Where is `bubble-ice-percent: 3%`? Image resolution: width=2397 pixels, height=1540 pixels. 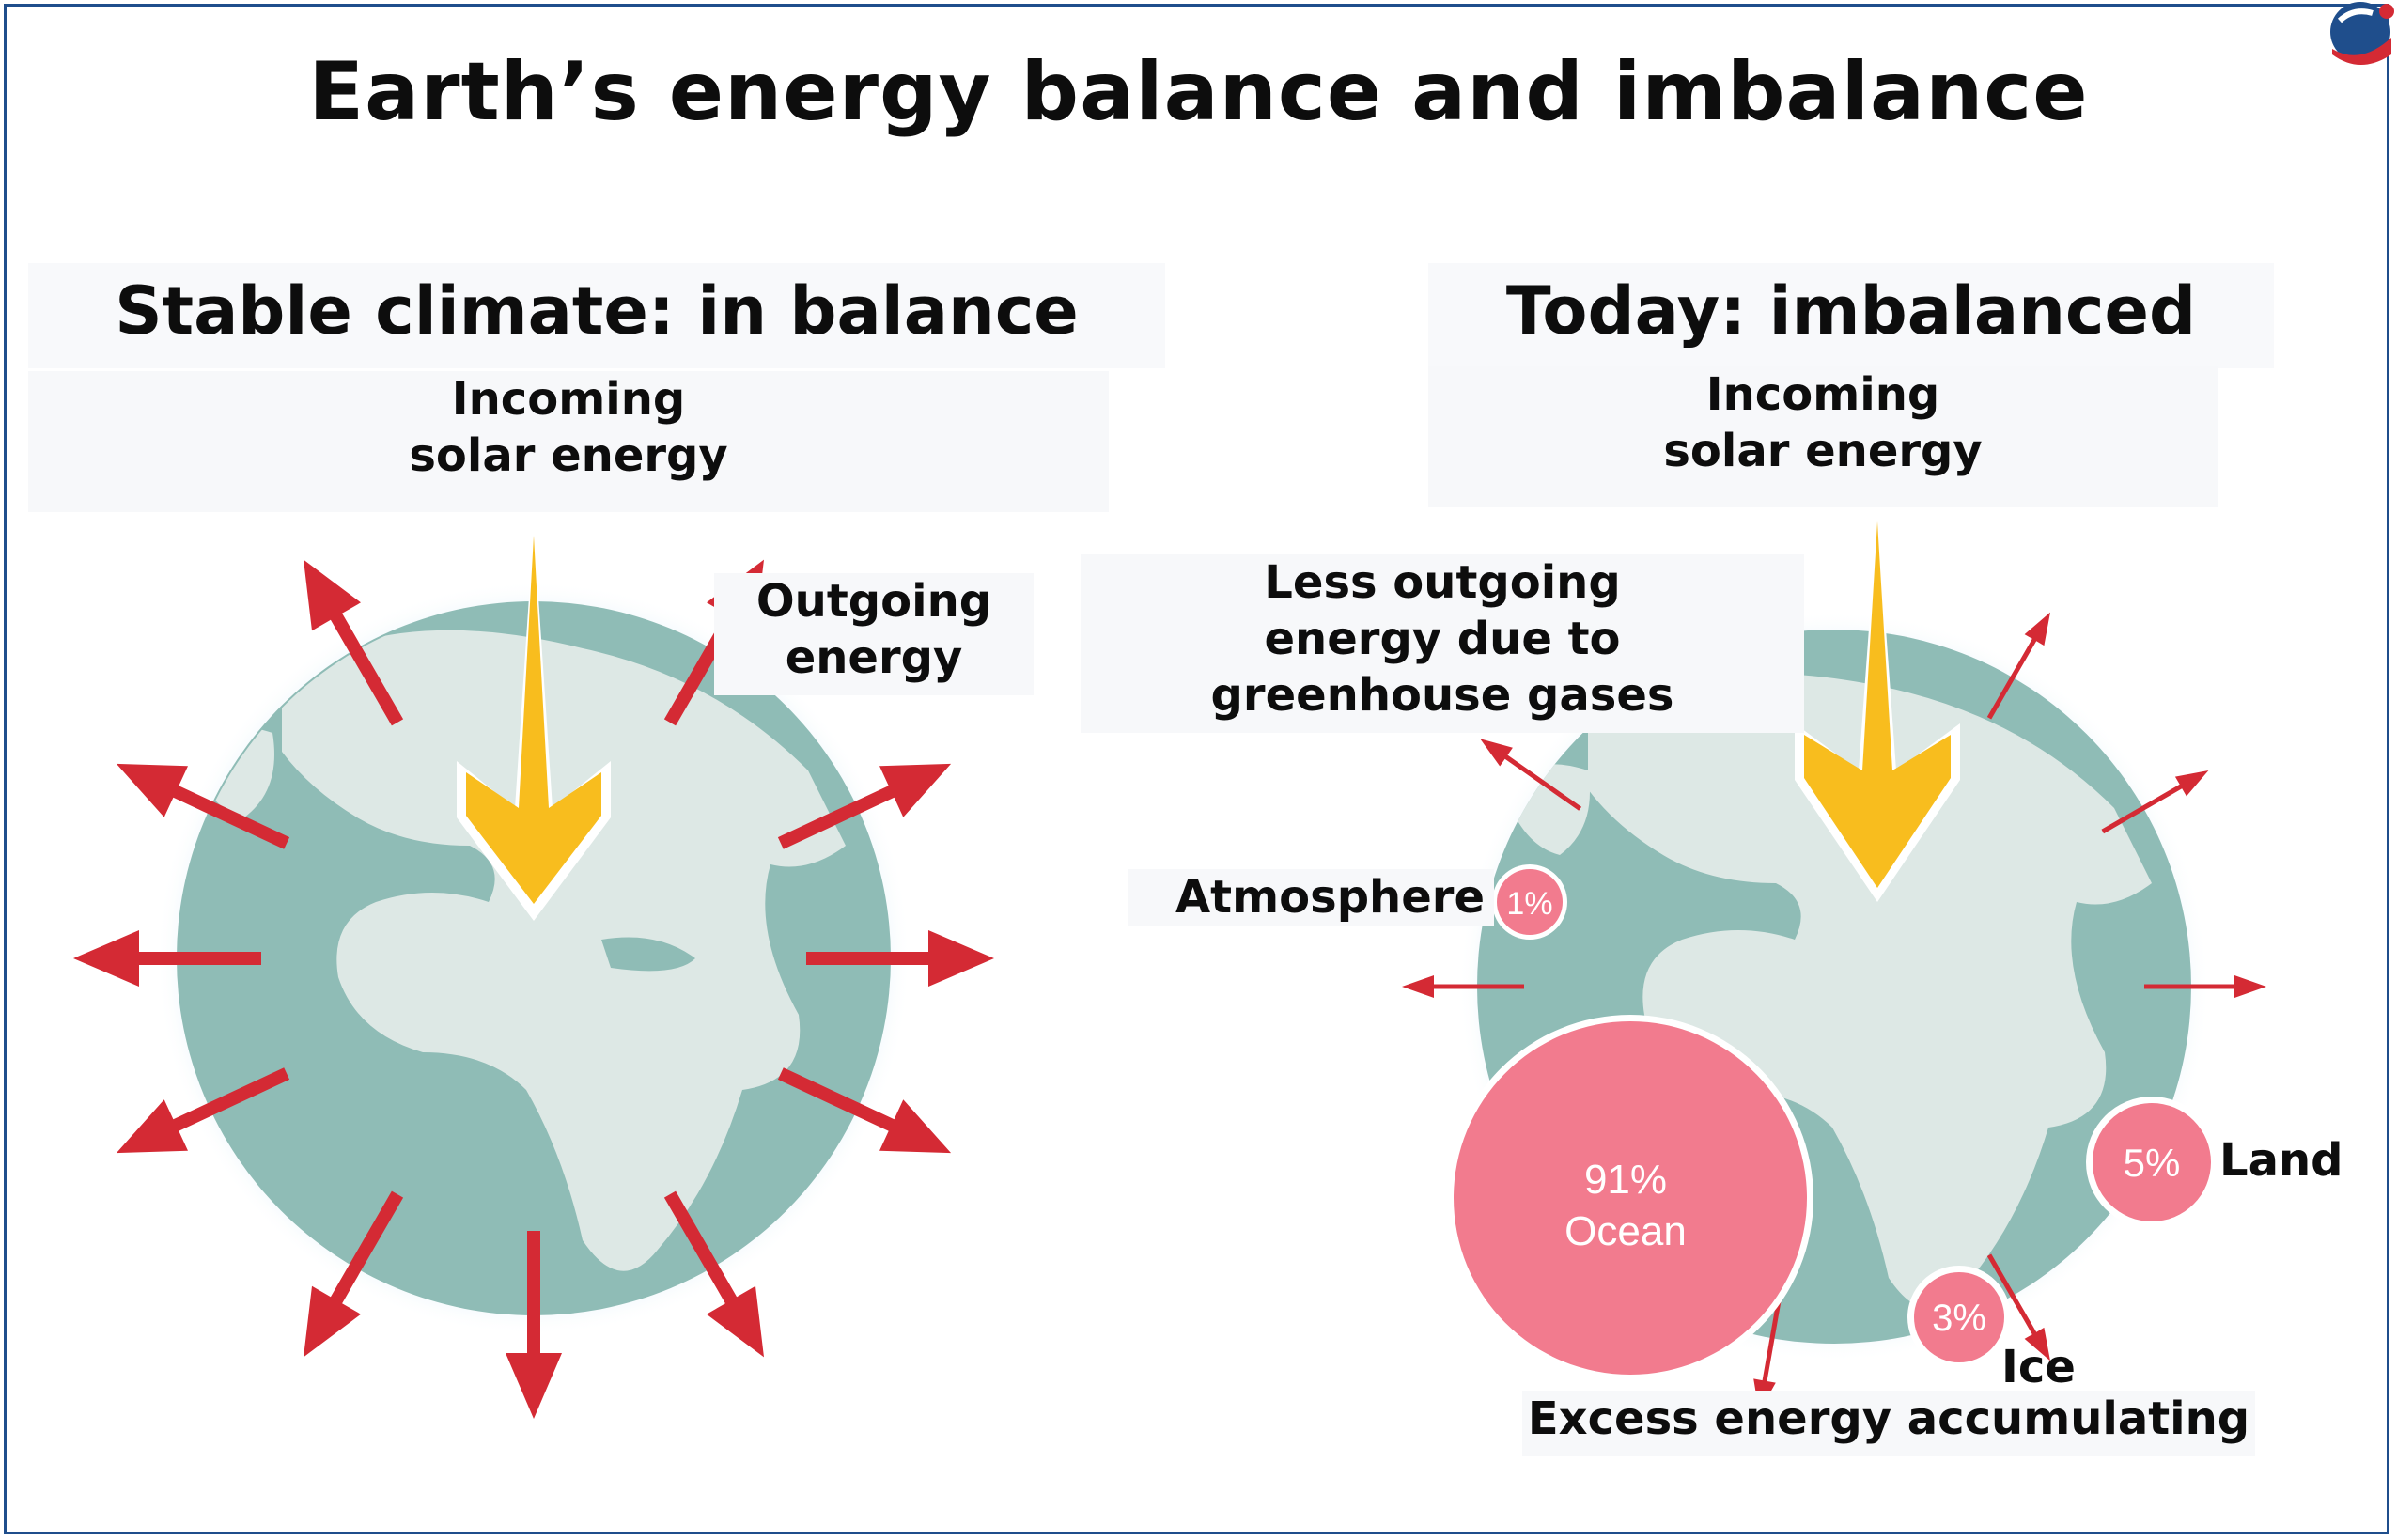
bubble-ice-percent: 3% is located at coordinates (1959, 1318).